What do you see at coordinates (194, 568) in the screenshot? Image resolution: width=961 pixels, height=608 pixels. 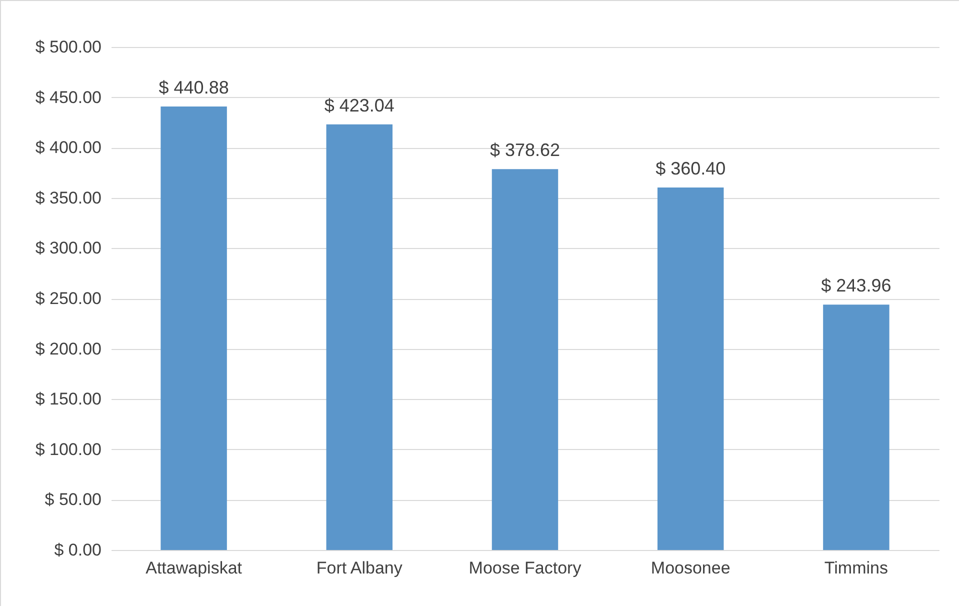 I see `x-tick-label: Attawapiskat` at bounding box center [194, 568].